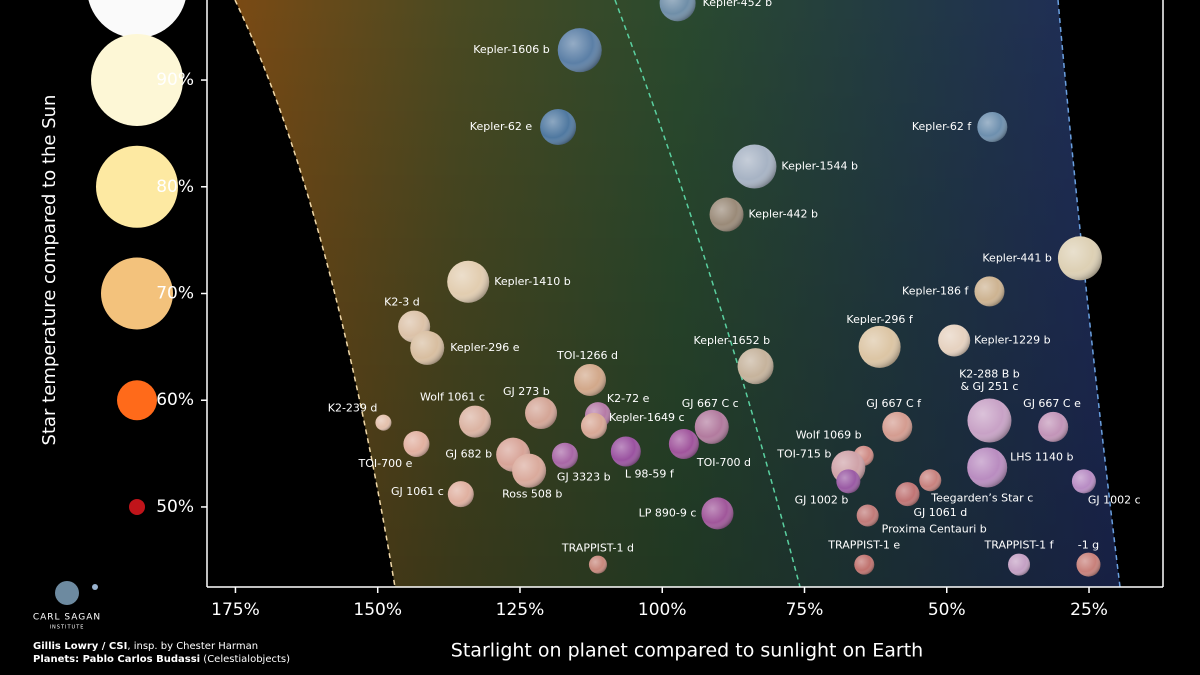 The image size is (1200, 675). What do you see at coordinates (803, 453) in the screenshot?
I see `planet-label: TOI-715 b` at bounding box center [803, 453].